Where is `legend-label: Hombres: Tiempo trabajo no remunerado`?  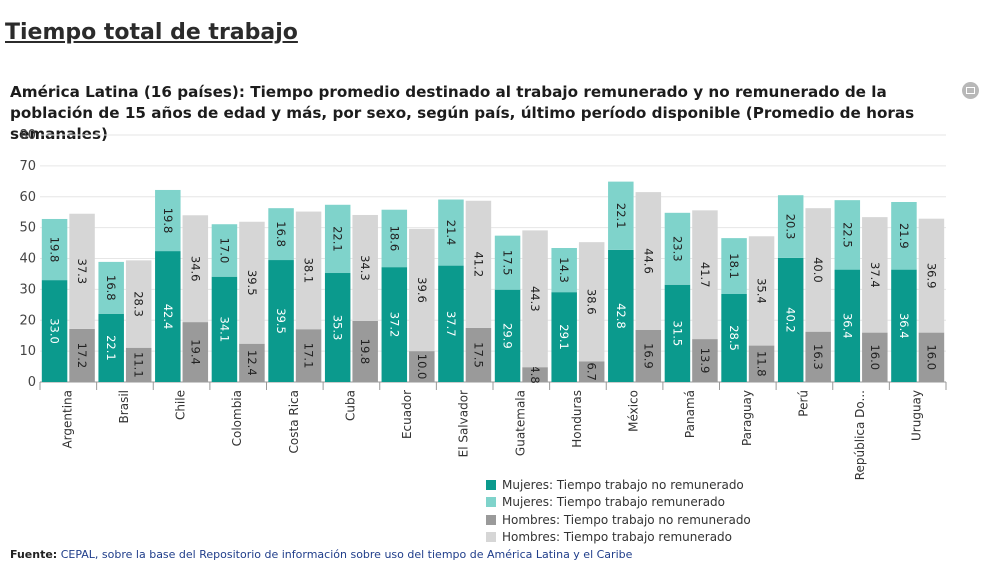 legend-label: Hombres: Tiempo trabajo no remunerado is located at coordinates (626, 519).